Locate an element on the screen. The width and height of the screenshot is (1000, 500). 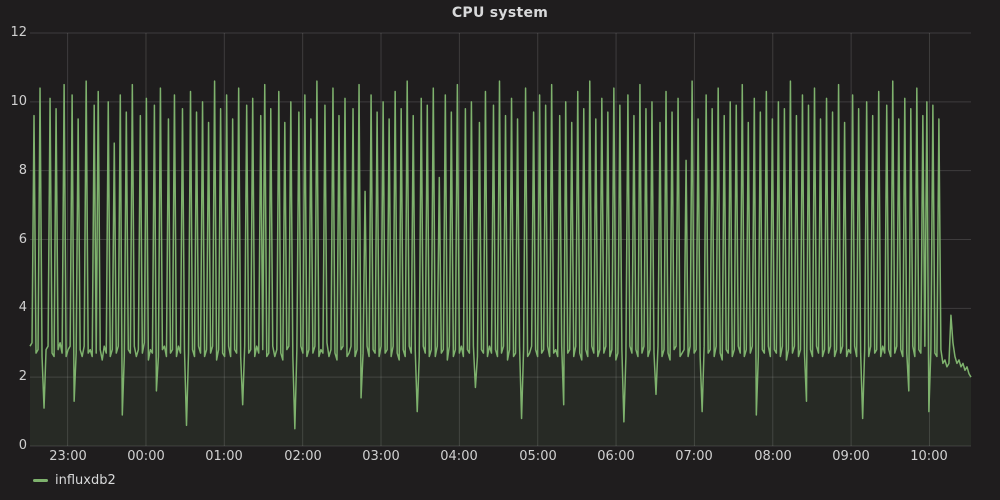
x-tick-label: 01:00 is located at coordinates (224, 456).